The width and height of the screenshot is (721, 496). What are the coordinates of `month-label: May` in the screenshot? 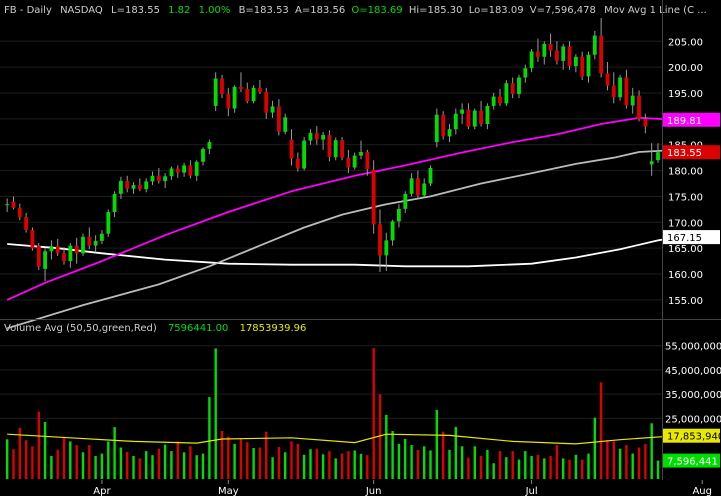 It's located at (228, 491).